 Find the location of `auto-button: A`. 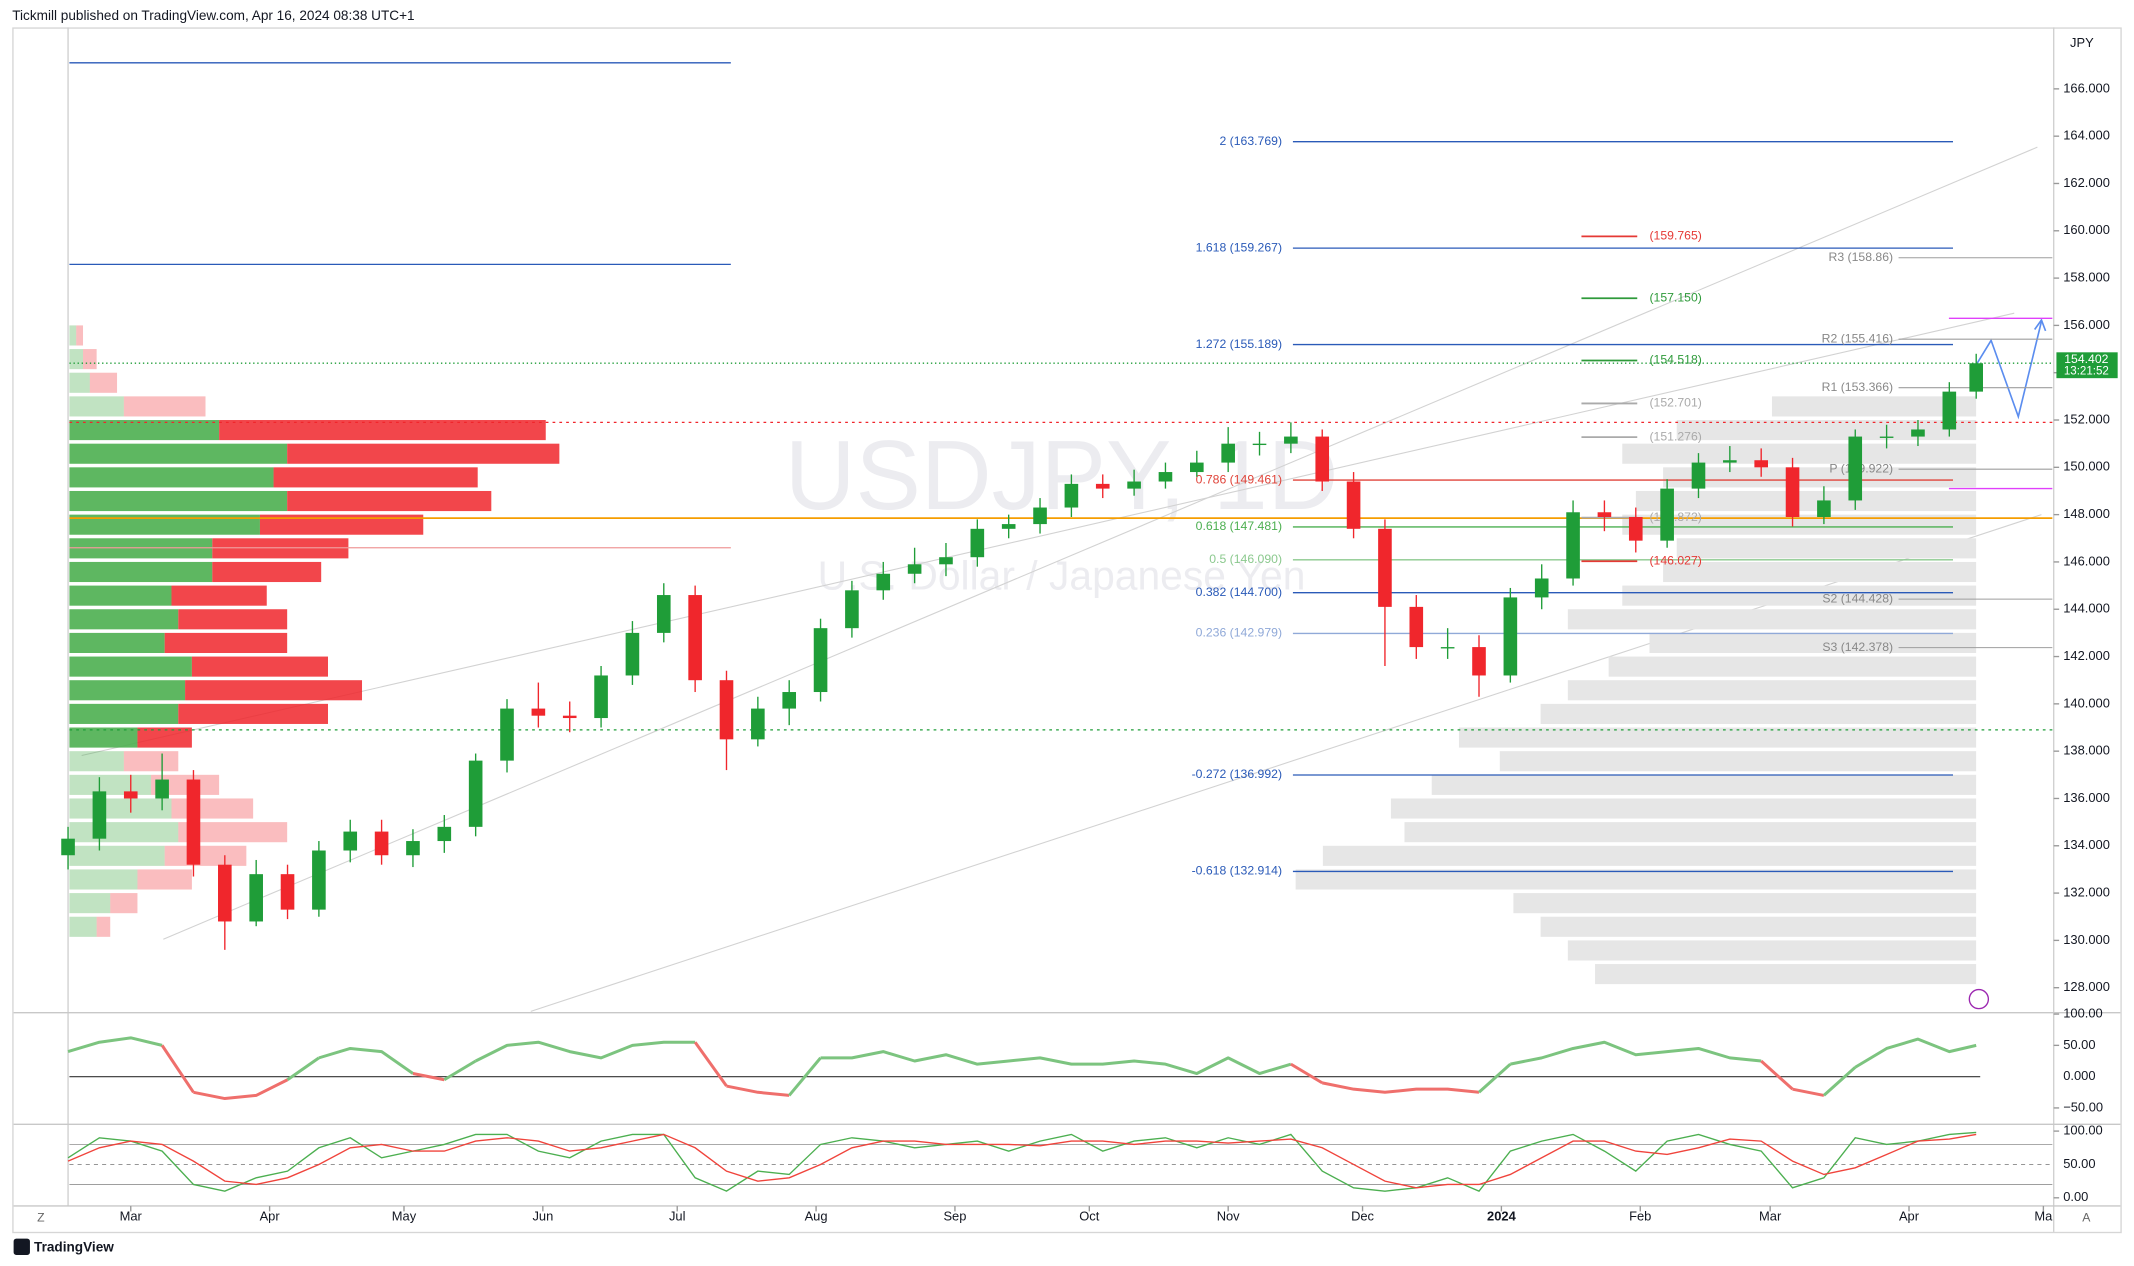

auto-button: A is located at coordinates (2086, 1217).